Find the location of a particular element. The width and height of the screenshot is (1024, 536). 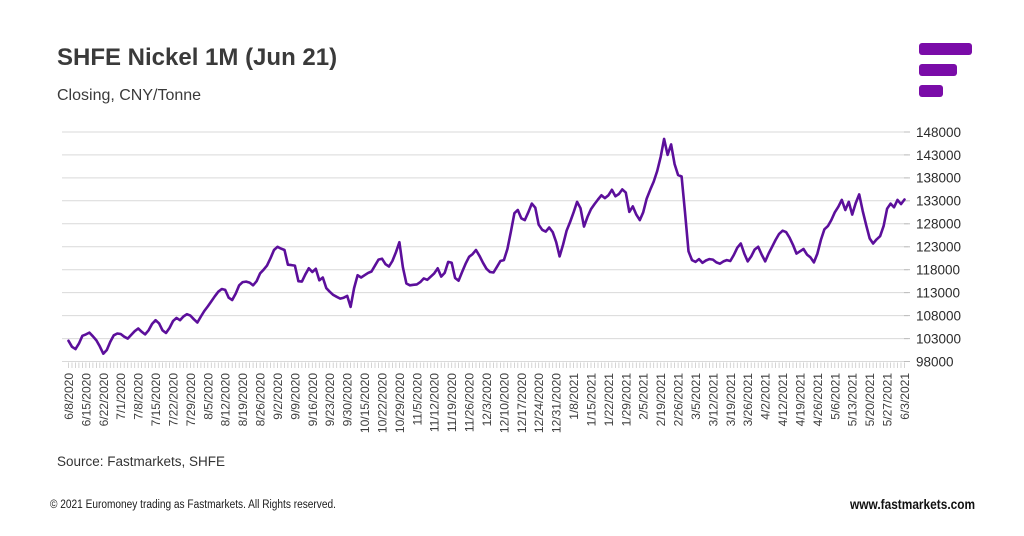

y-axis-label: 108000 is located at coordinates (938, 315).